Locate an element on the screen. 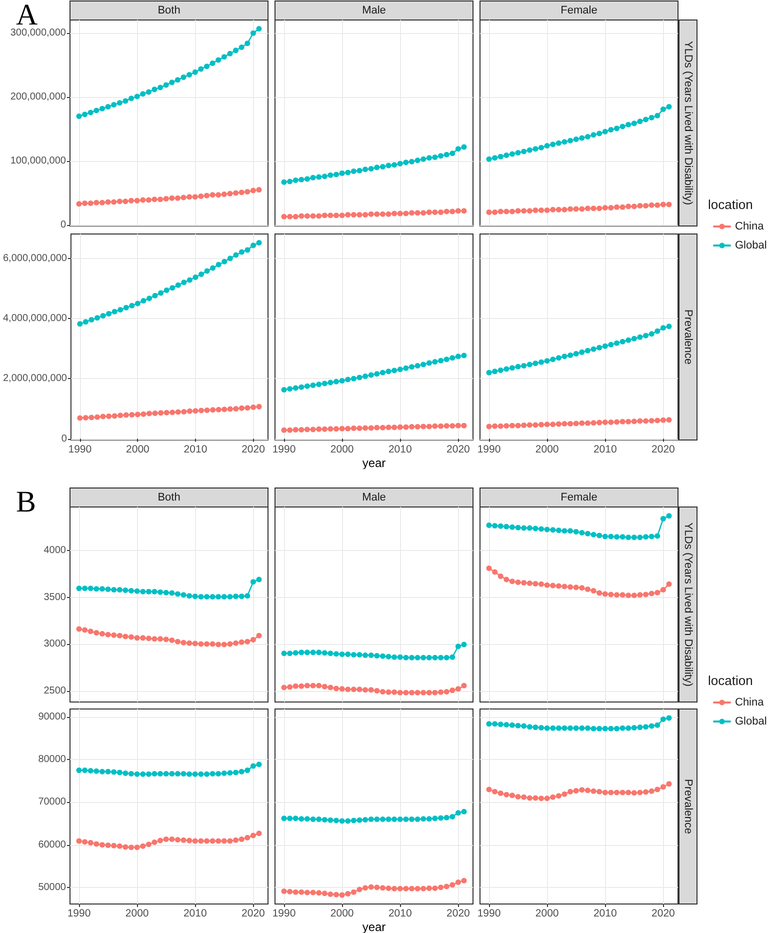 Image resolution: width=770 pixels, height=933 pixels. x-tick-label: 2010 is located at coordinates (196, 450).